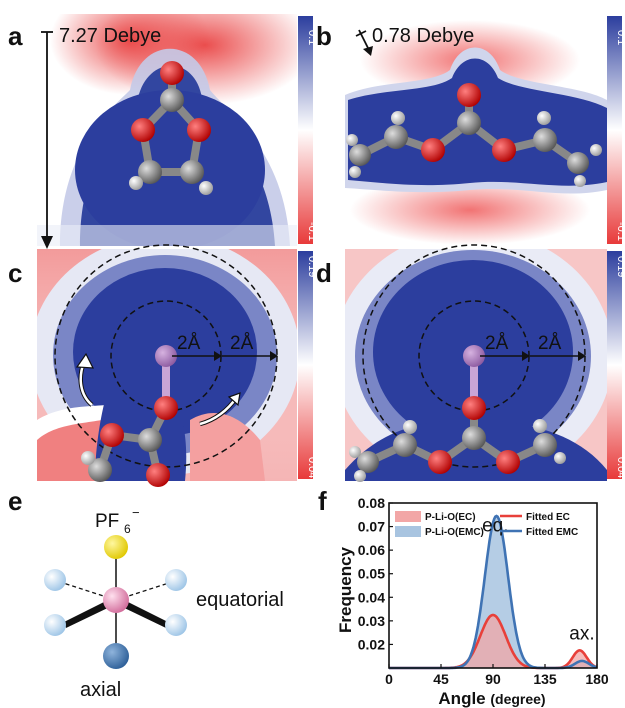 The image size is (625, 708). Describe the element at coordinates (545, 679) in the screenshot. I see `x-tick-label-135: 135` at that location.